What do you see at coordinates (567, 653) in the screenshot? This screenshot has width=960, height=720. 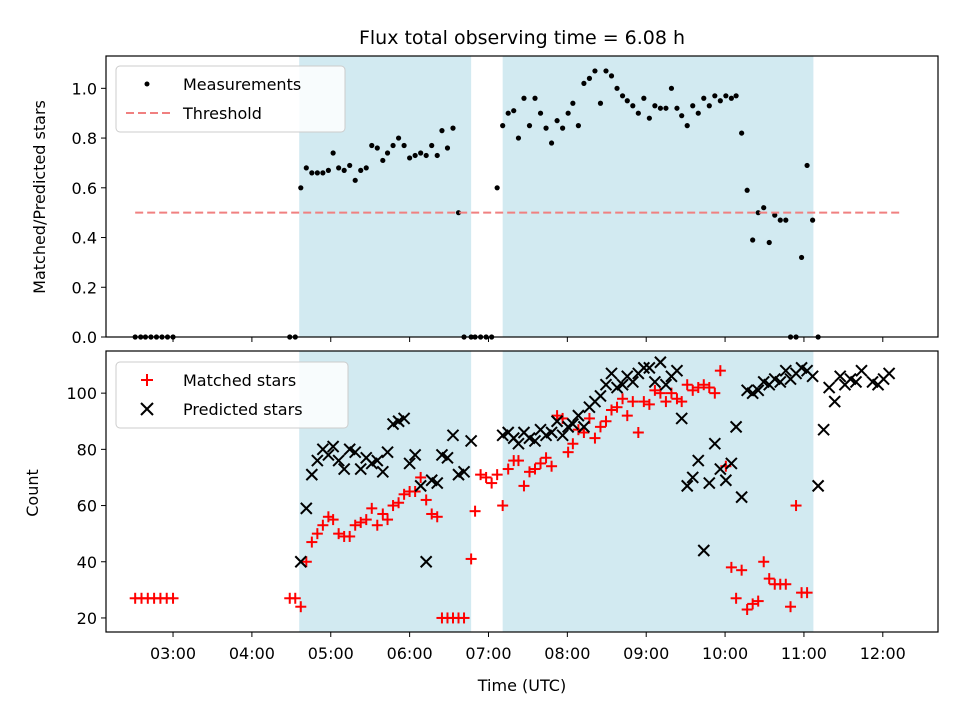 I see `x-tick-label-5: 08:00` at bounding box center [567, 653].